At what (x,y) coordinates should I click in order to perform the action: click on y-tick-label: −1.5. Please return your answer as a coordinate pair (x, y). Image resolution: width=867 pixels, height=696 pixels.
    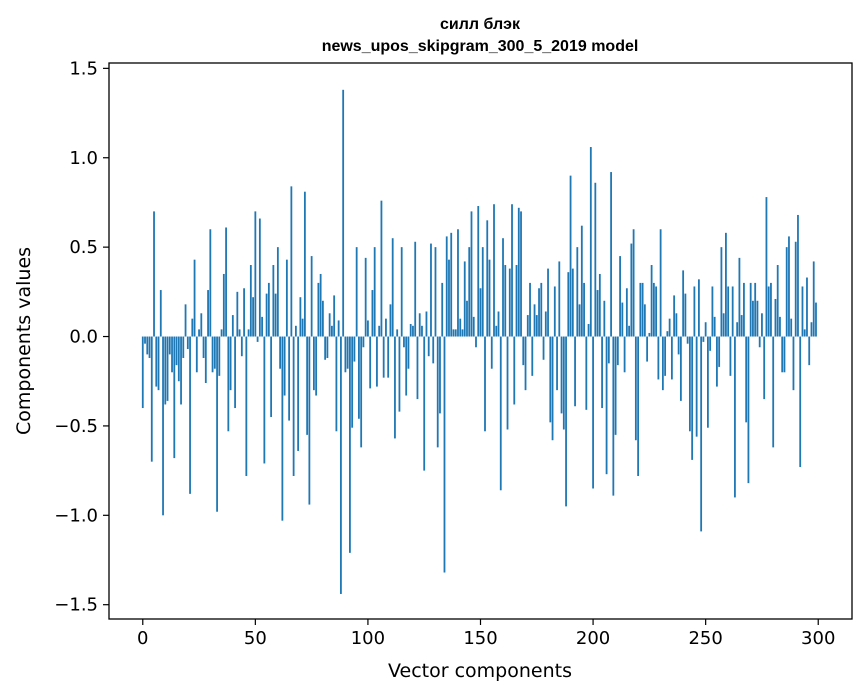
    Looking at the image, I should click on (76, 605).